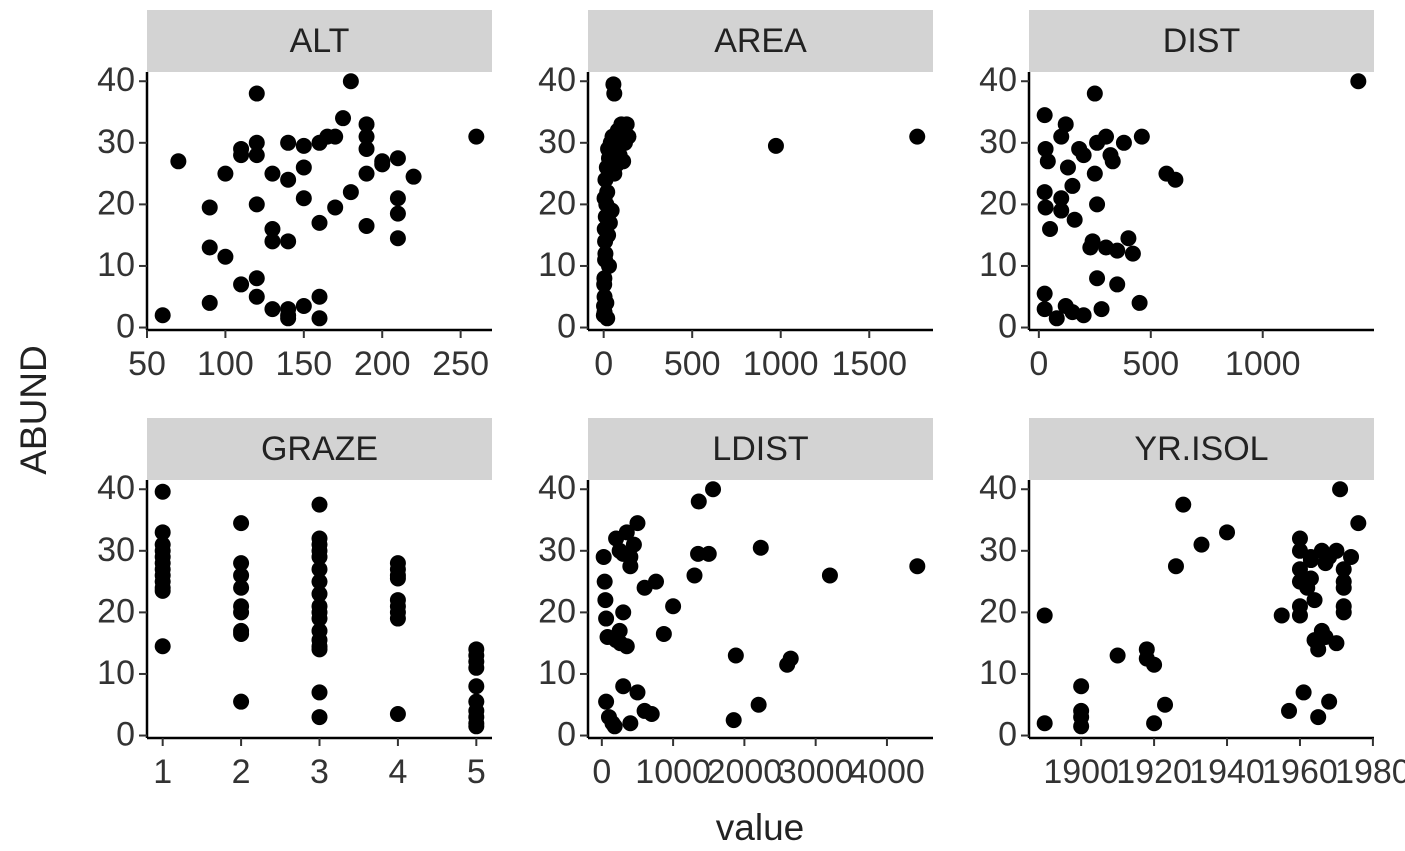 The width and height of the screenshot is (1405, 851). What do you see at coordinates (476, 772) in the screenshot?
I see `x-tick-label: 5` at bounding box center [476, 772].